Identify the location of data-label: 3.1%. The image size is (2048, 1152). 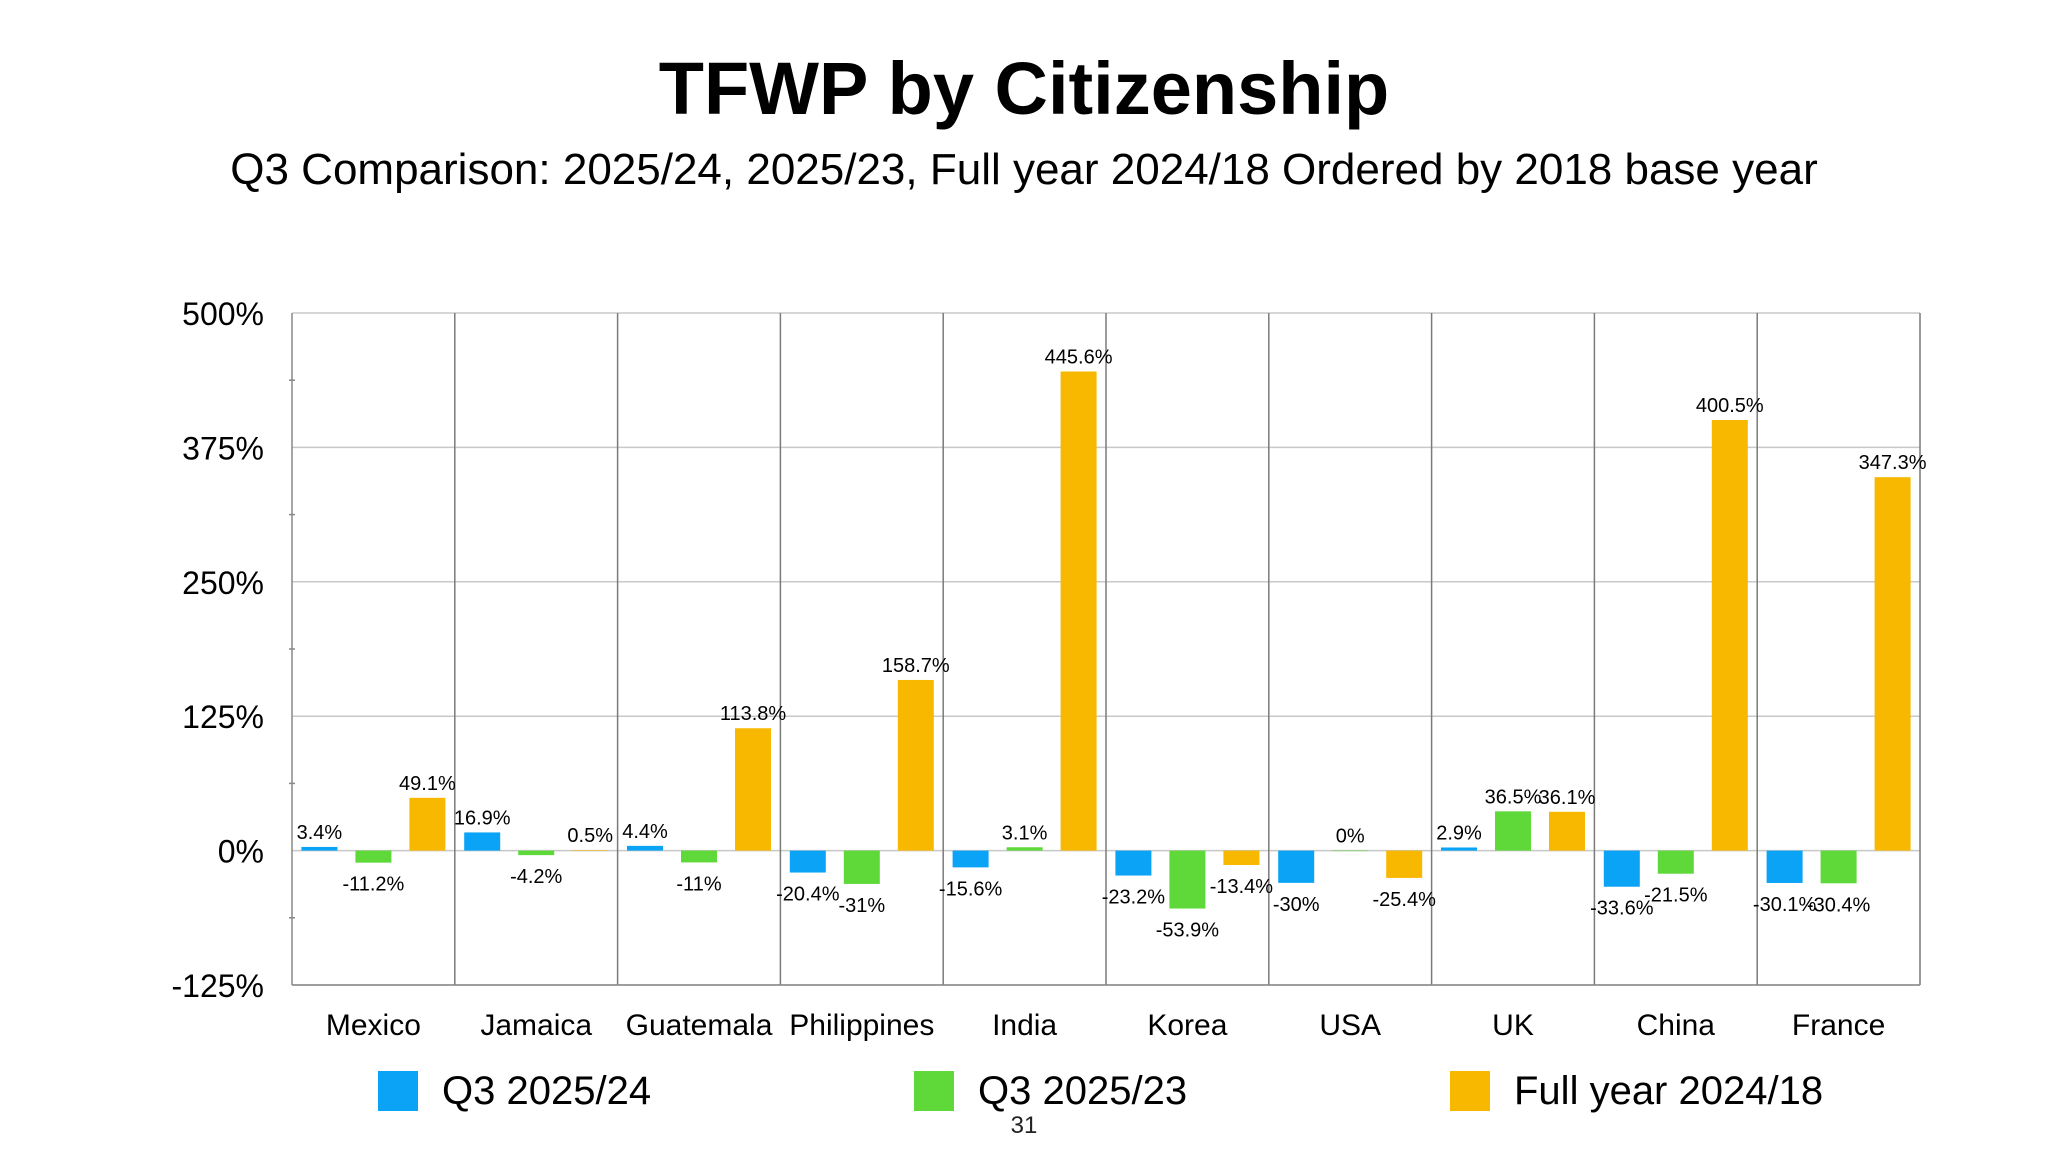
(1025, 833).